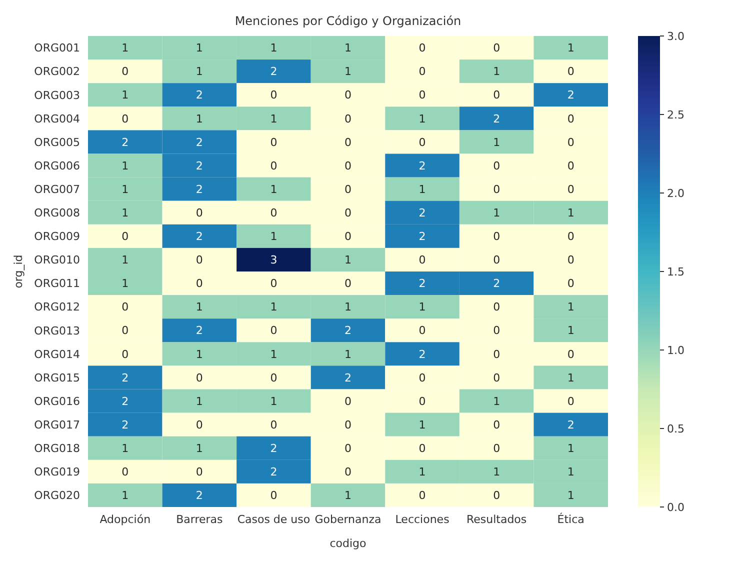 This screenshot has width=734, height=569. What do you see at coordinates (125, 519) in the screenshot?
I see `x-tick-label: Adopción` at bounding box center [125, 519].